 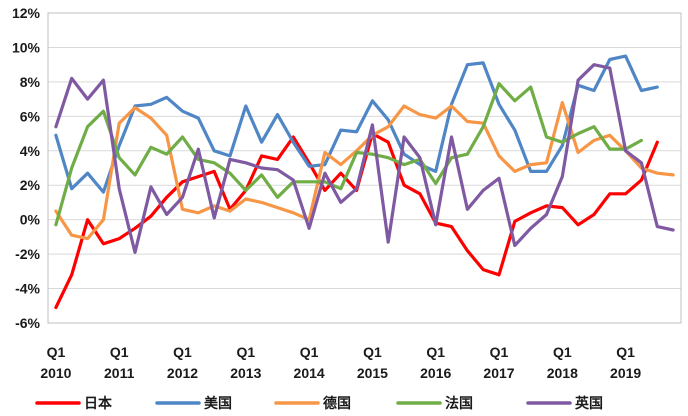 I want to click on x-tick-label-year: 2017, so click(x=498, y=373).